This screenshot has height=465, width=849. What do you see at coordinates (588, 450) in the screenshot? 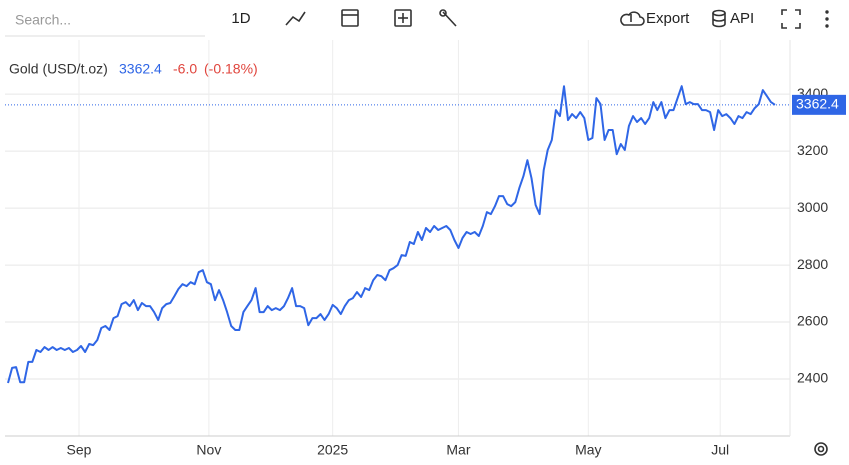
I see `x-tick-label: May` at bounding box center [588, 450].